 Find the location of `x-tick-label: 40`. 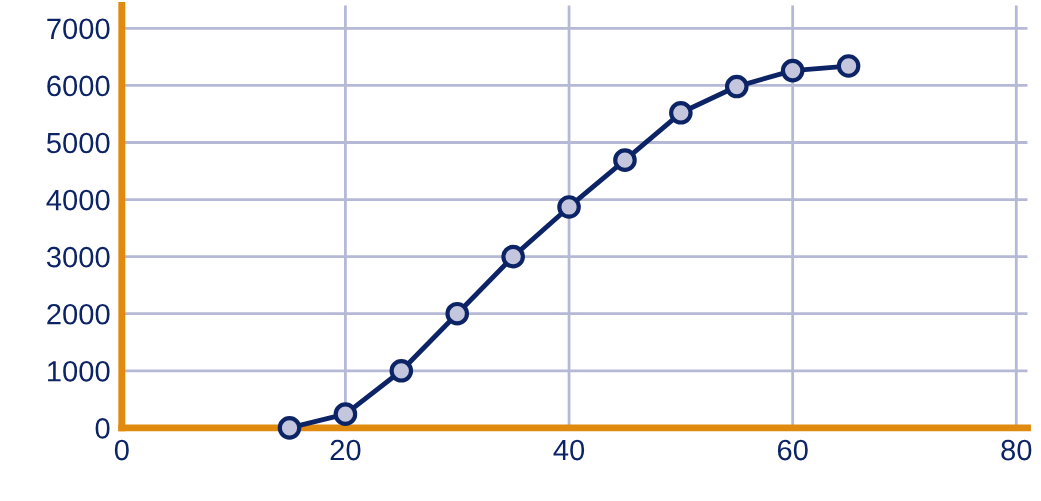

x-tick-label: 40 is located at coordinates (569, 450).